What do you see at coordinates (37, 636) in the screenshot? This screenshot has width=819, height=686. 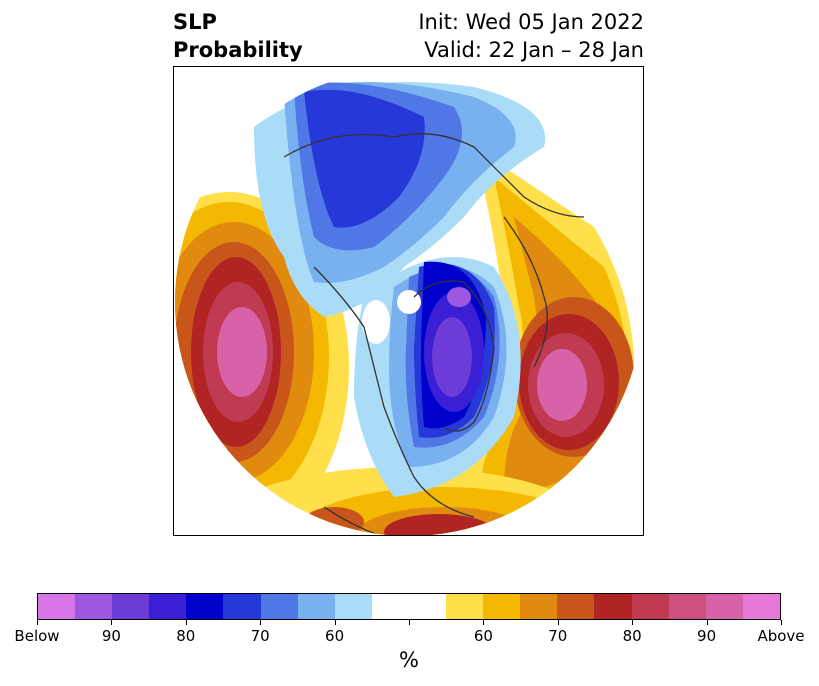 I see `colorbar-tick-label: Below` at bounding box center [37, 636].